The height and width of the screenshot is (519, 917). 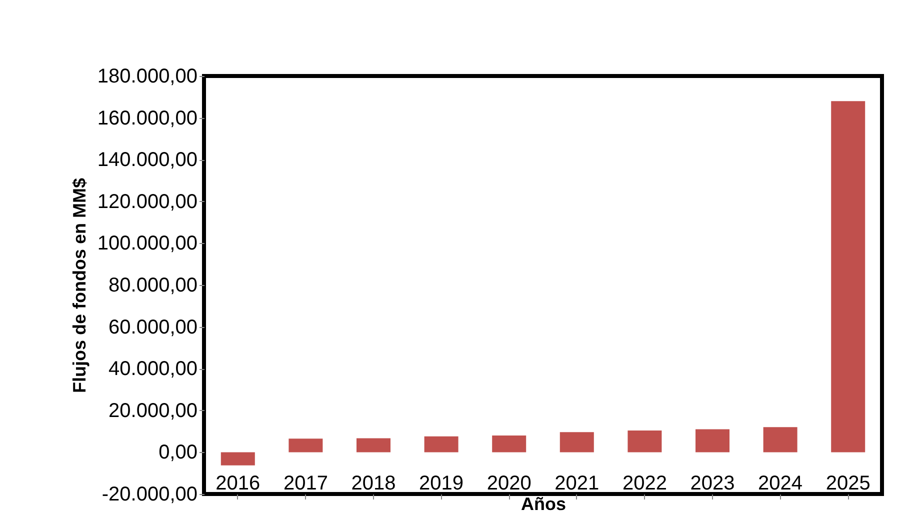 What do you see at coordinates (147, 77) in the screenshot?
I see `y-tick-label: 180.000,00` at bounding box center [147, 77].